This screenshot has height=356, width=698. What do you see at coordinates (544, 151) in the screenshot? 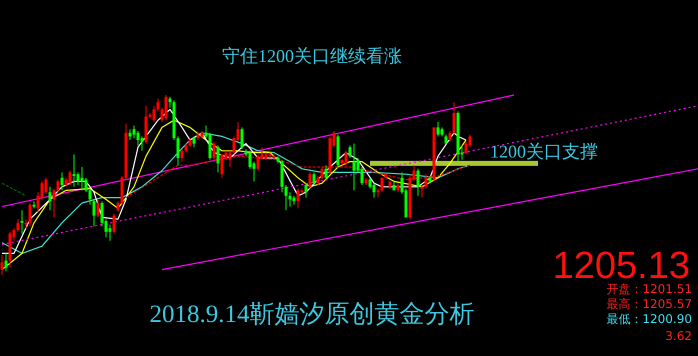
I see `series-label: 1200关口支撑` at bounding box center [544, 151].